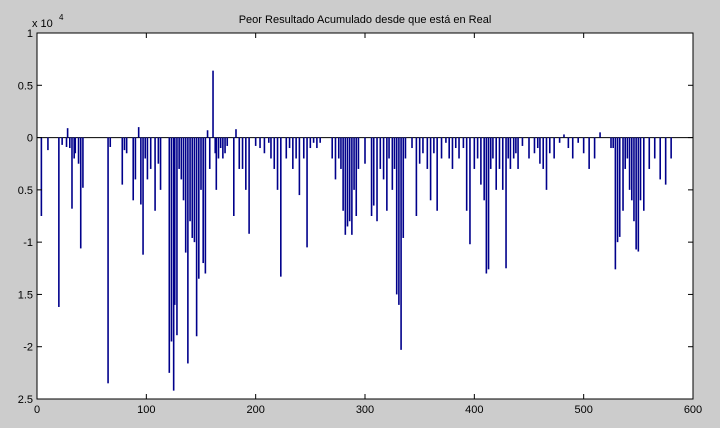 The width and height of the screenshot is (720, 428). I want to click on x-tick-label: 300, so click(365, 410).